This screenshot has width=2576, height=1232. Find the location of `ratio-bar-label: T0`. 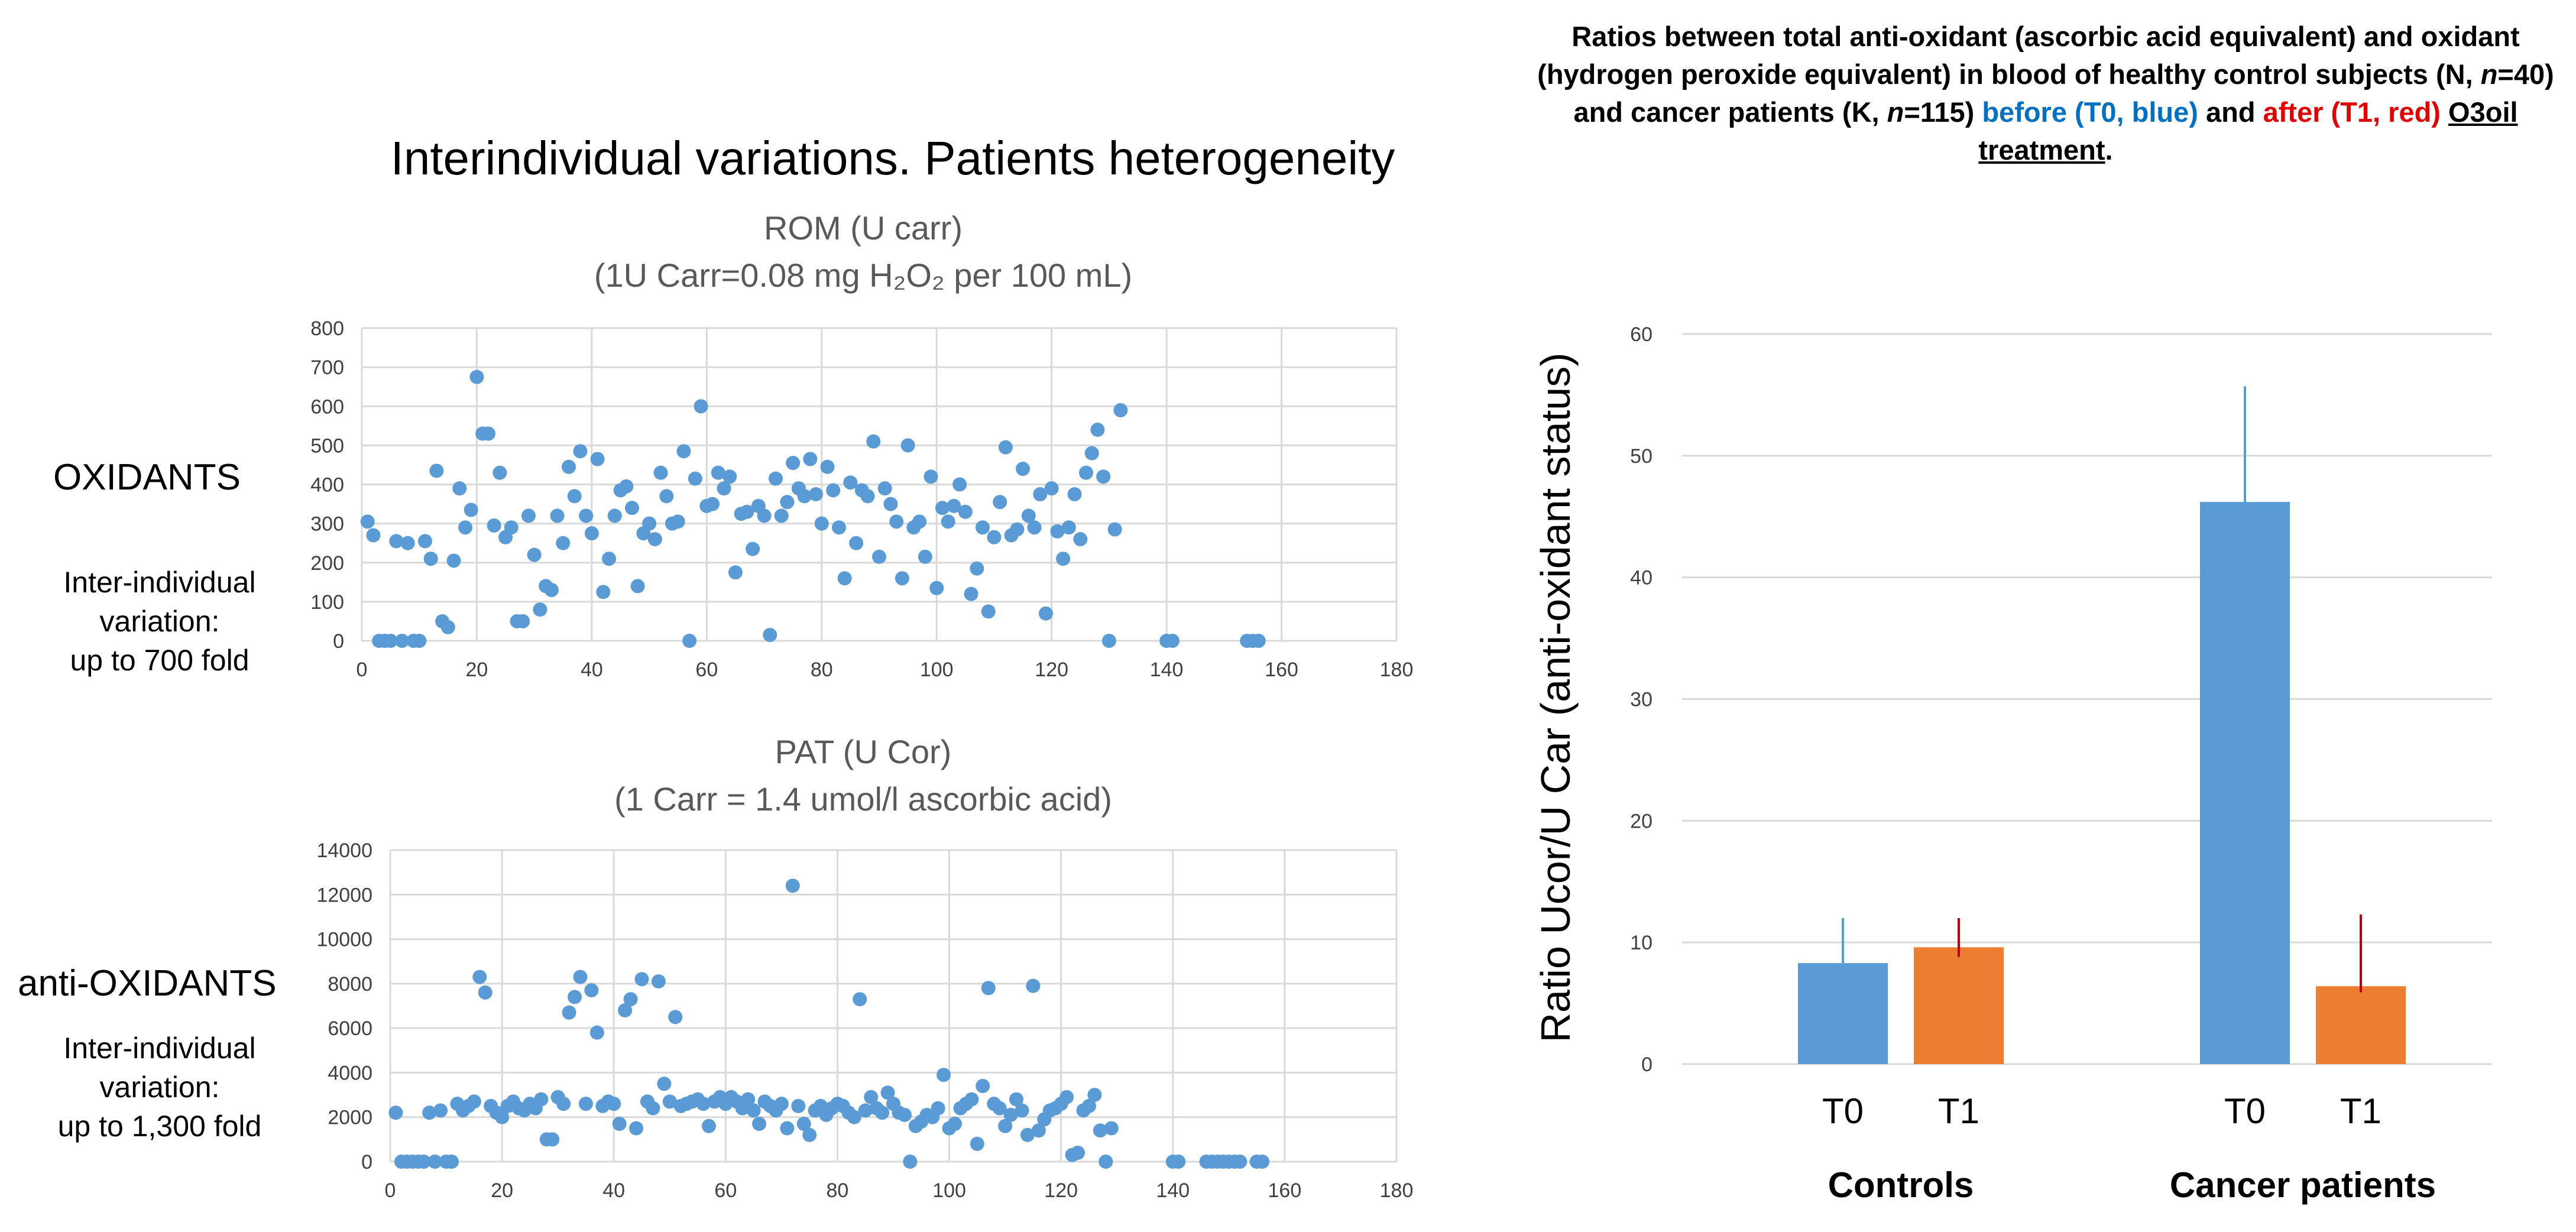

ratio-bar-label: T0 is located at coordinates (1843, 1111).